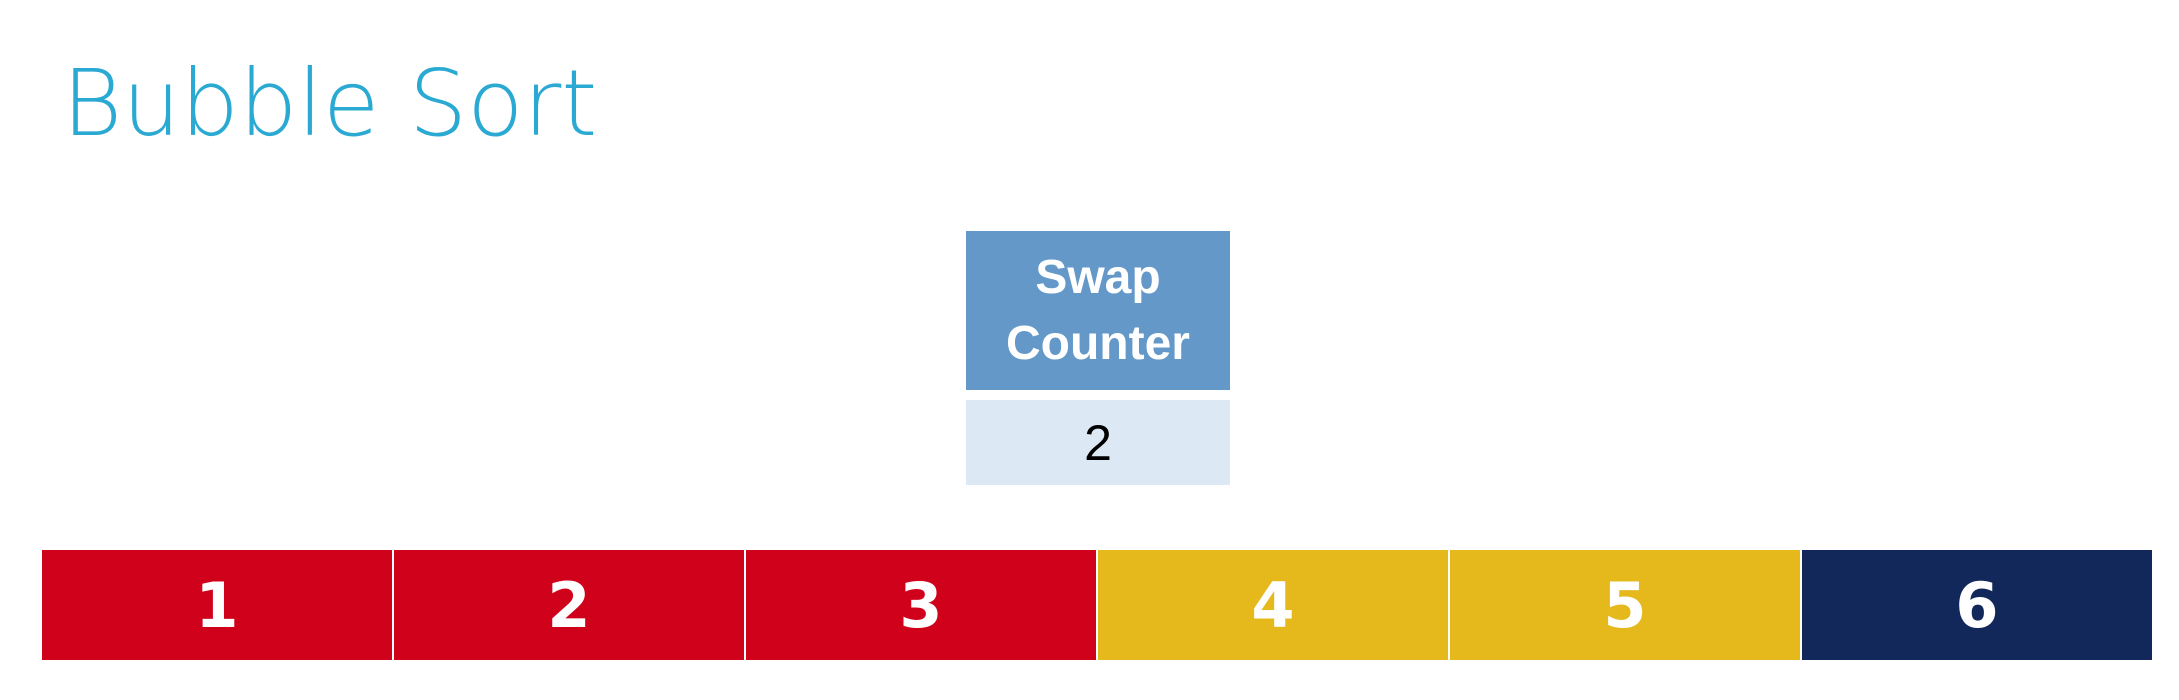 The height and width of the screenshot is (700, 2179). I want to click on swap-counter-label-text: Swap Counter, so click(1098, 310).